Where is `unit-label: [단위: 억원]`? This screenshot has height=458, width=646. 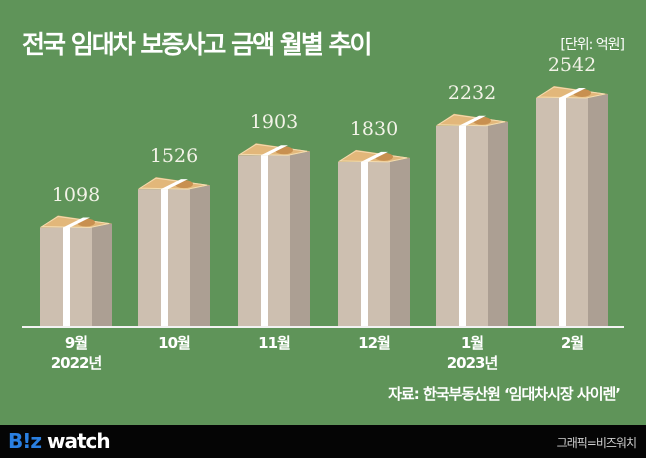
unit-label: [단위: 억원] is located at coordinates (592, 45).